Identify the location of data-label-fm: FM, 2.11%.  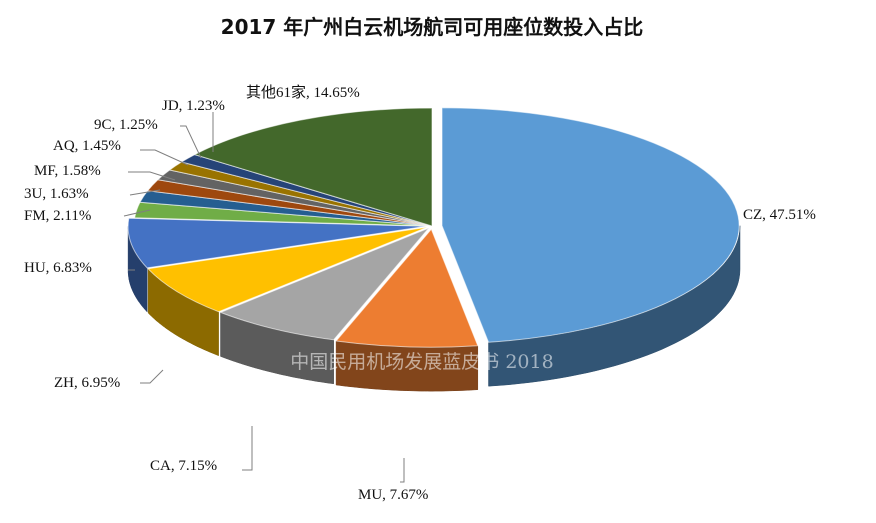
(57, 216).